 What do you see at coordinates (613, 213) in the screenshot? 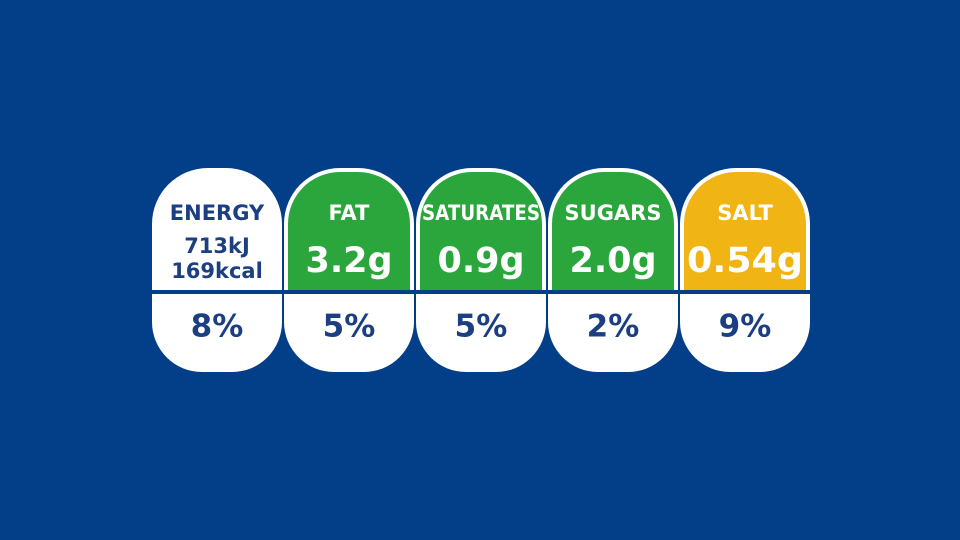
I see `nutrient-name: SUGARS` at bounding box center [613, 213].